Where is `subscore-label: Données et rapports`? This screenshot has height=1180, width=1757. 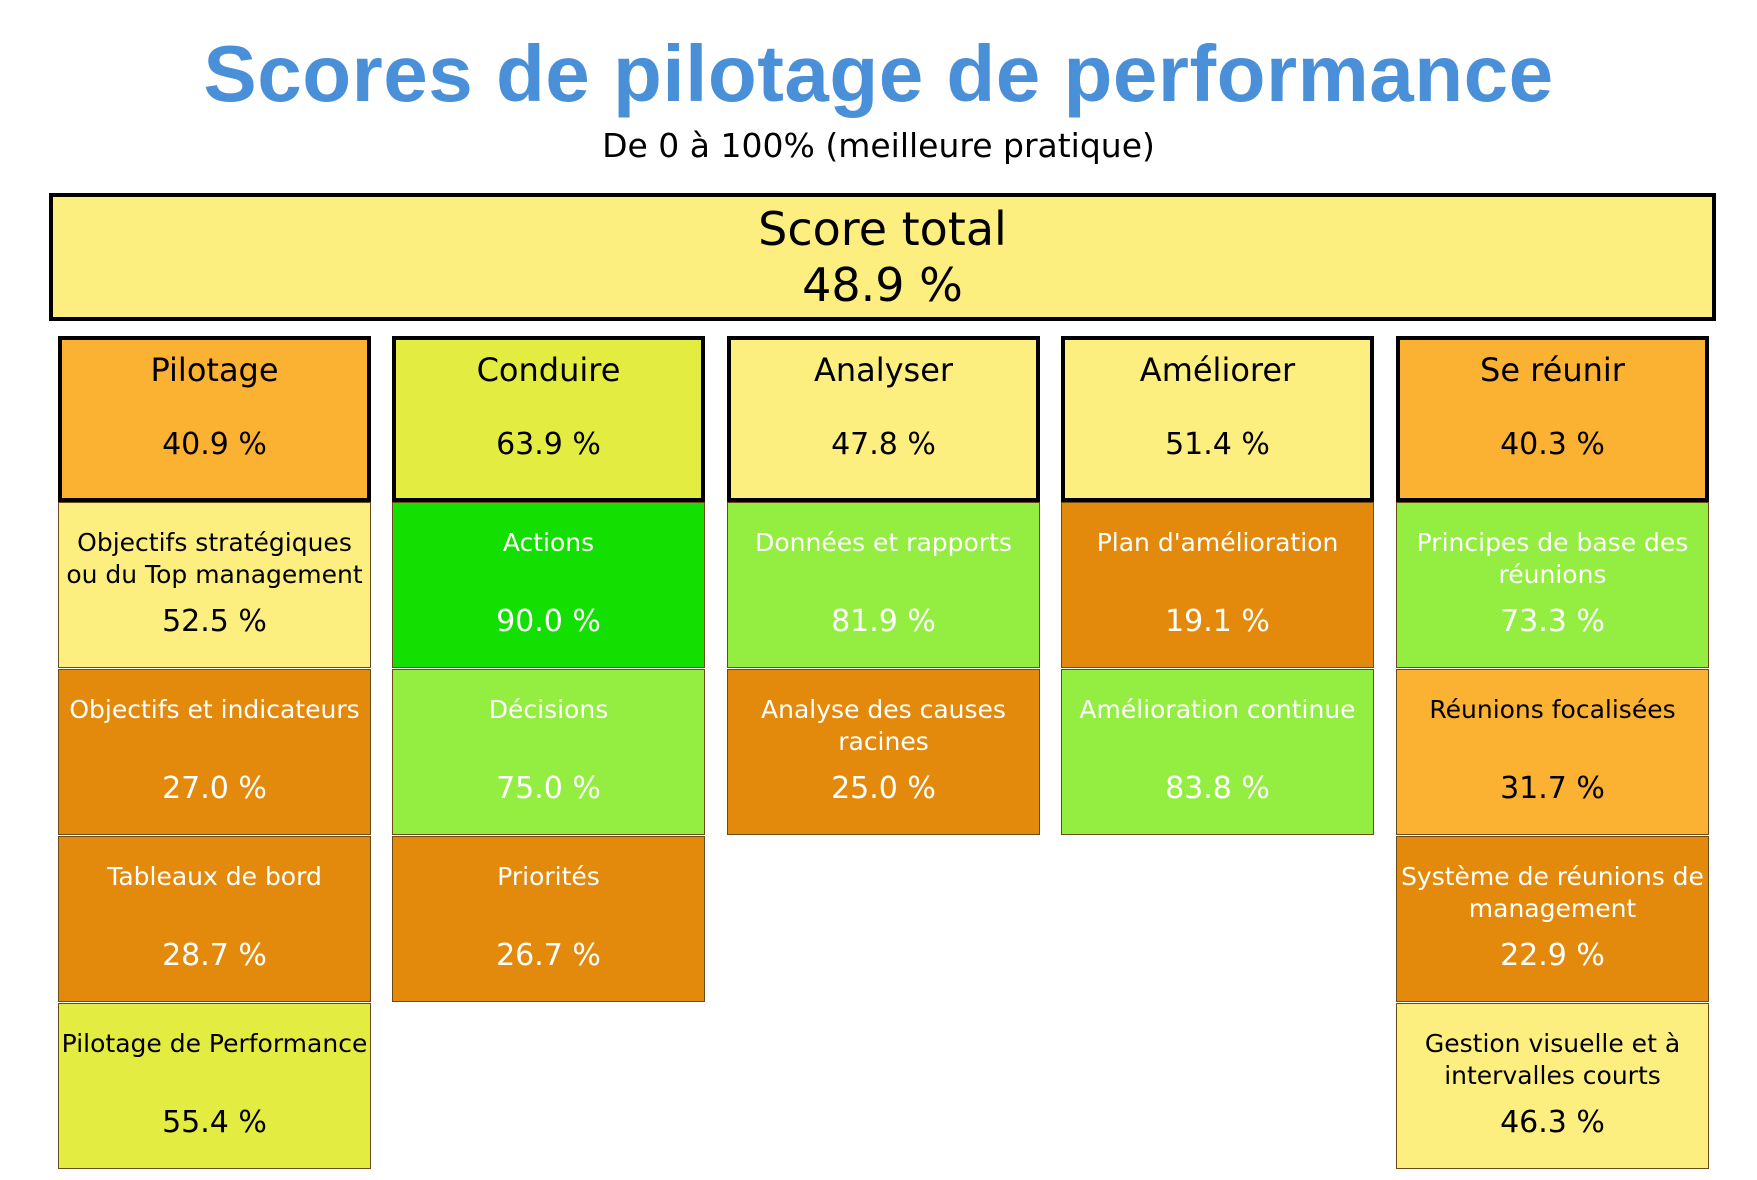 subscore-label: Données et rapports is located at coordinates (883, 542).